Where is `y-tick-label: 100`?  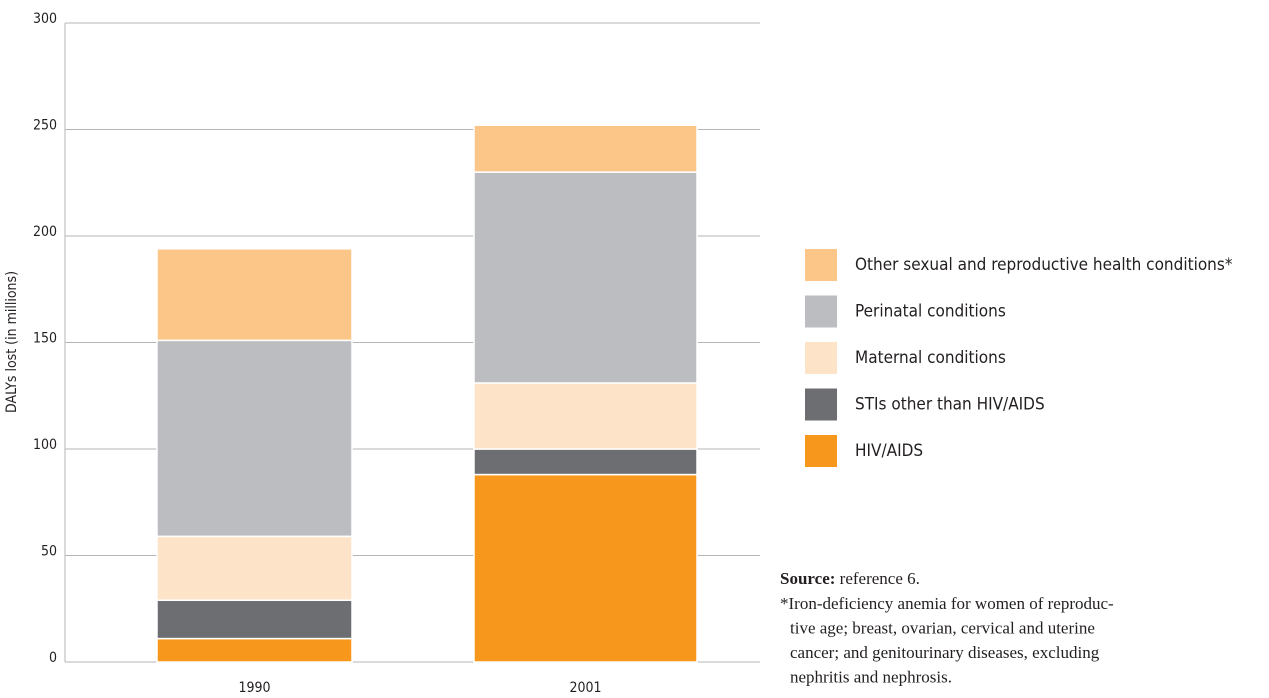 y-tick-label: 100 is located at coordinates (45, 445).